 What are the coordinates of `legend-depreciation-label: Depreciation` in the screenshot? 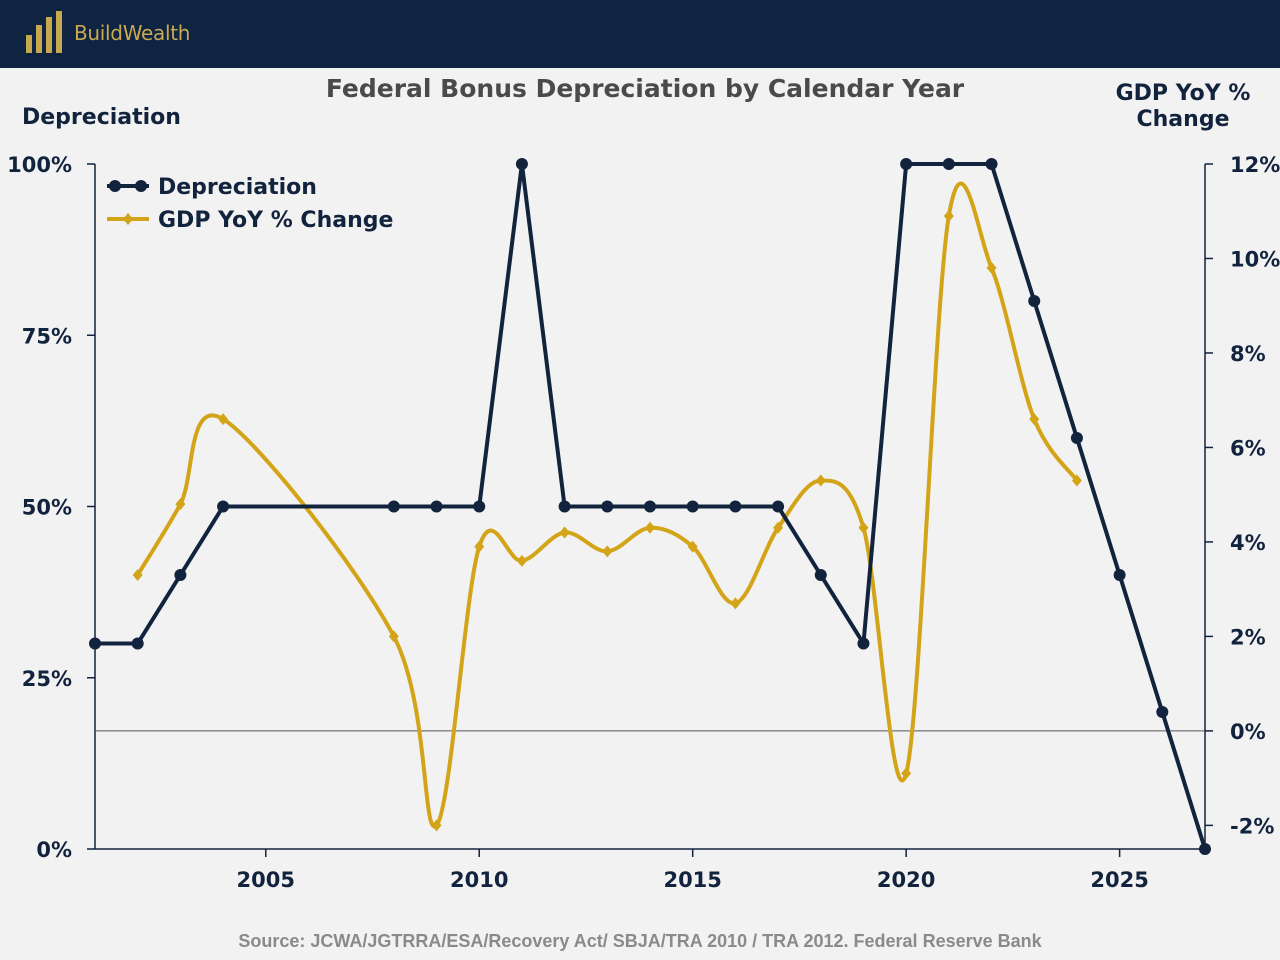 It's located at (237, 187).